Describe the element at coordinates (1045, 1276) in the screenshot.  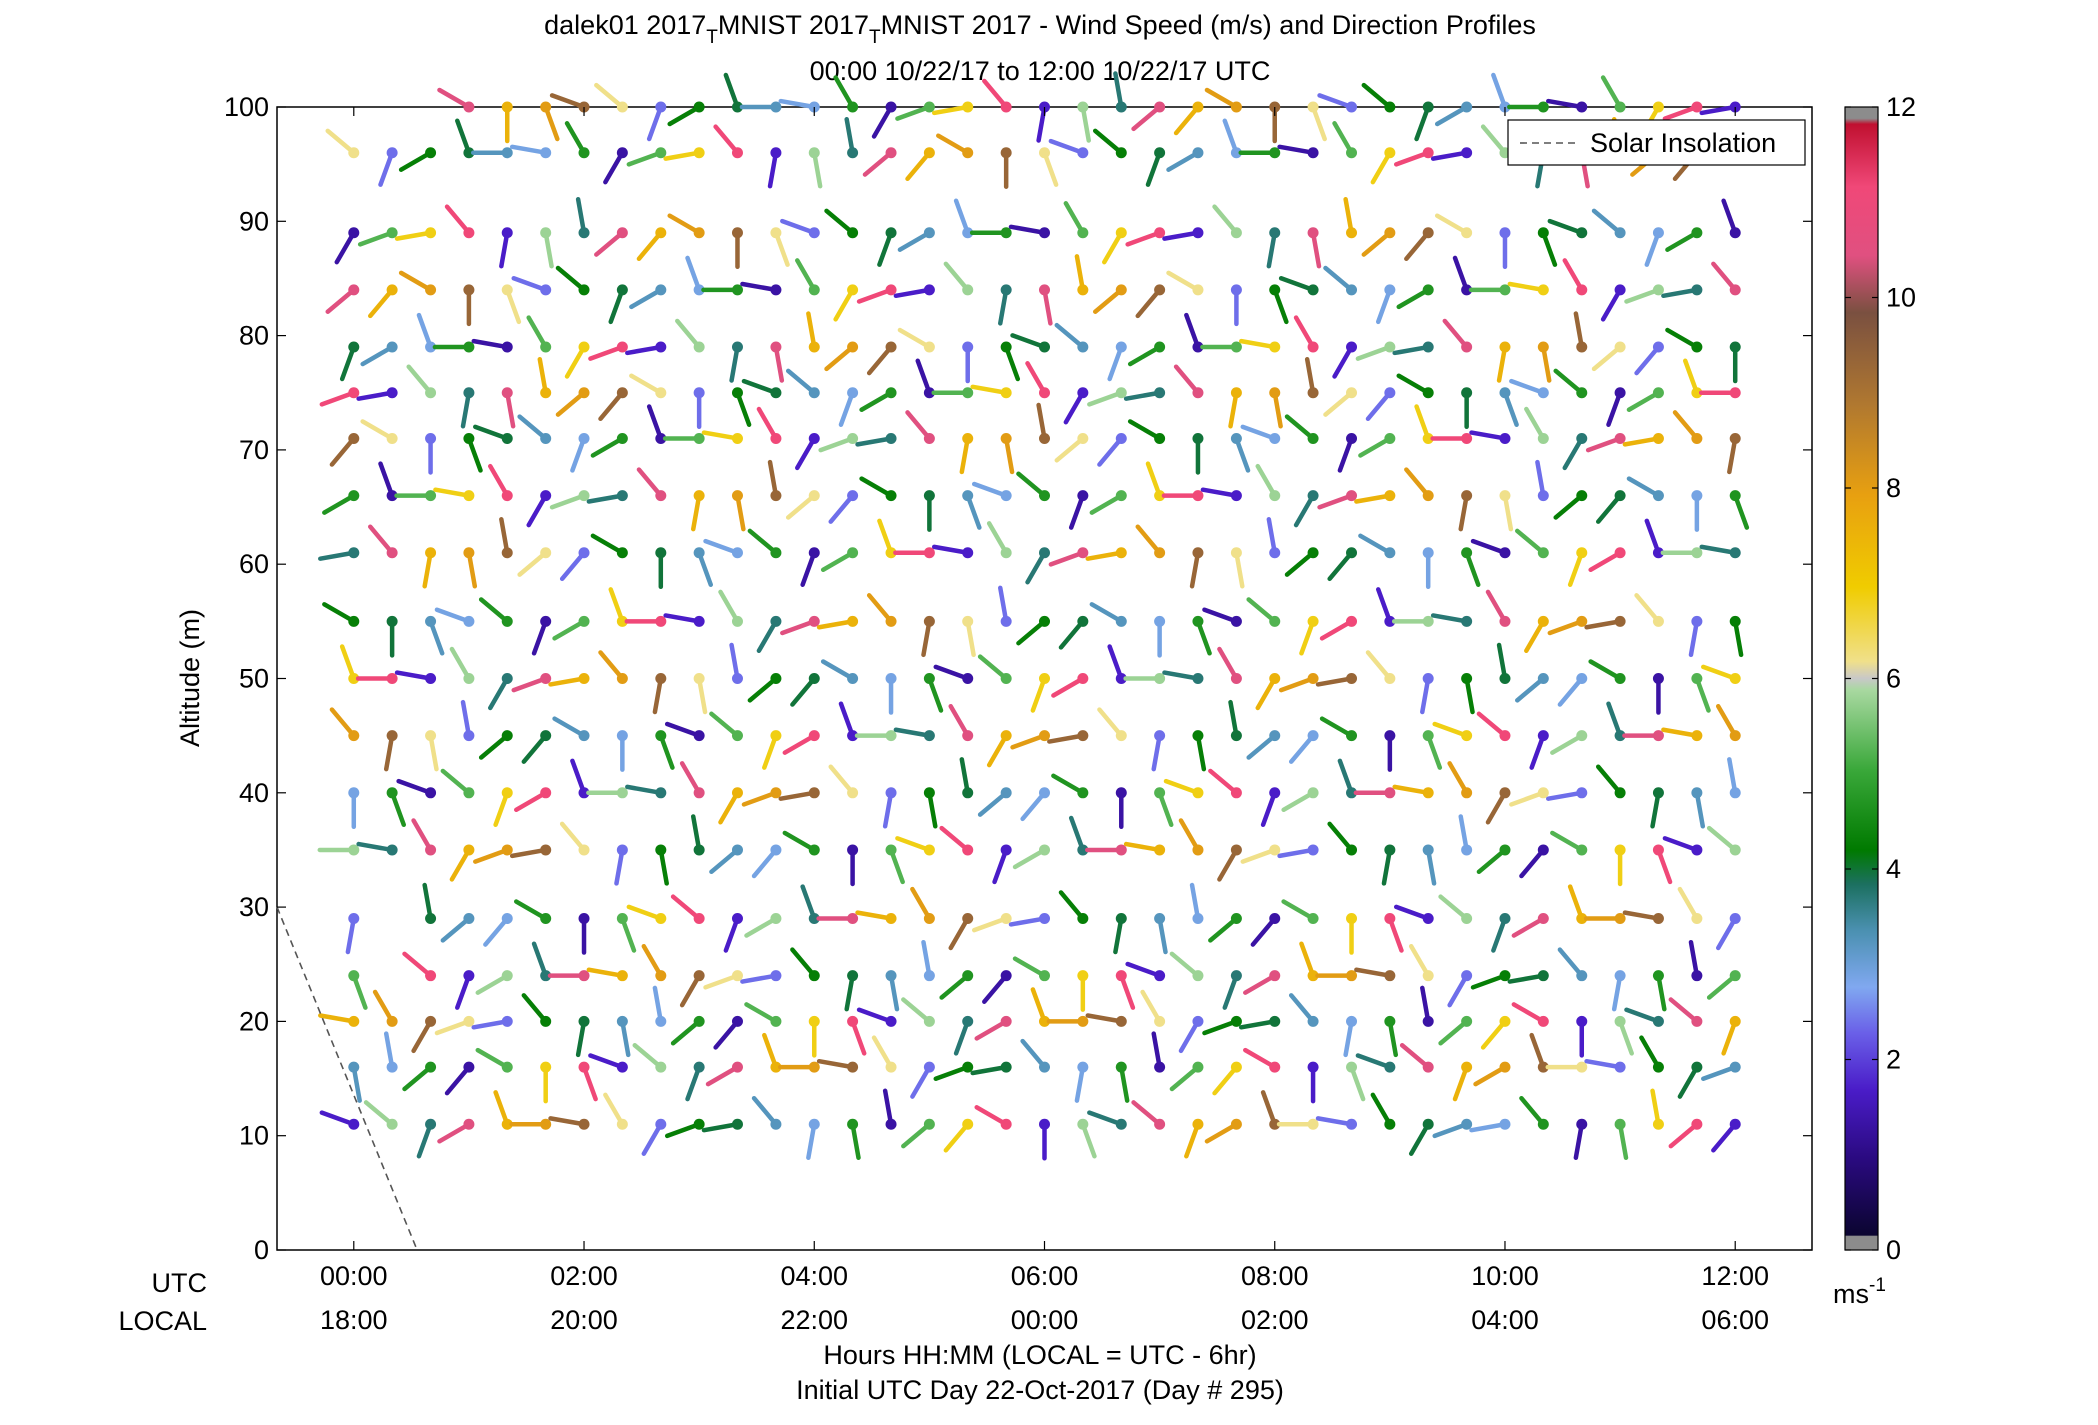
I see `x-tick-label-utc: 06:00` at that location.